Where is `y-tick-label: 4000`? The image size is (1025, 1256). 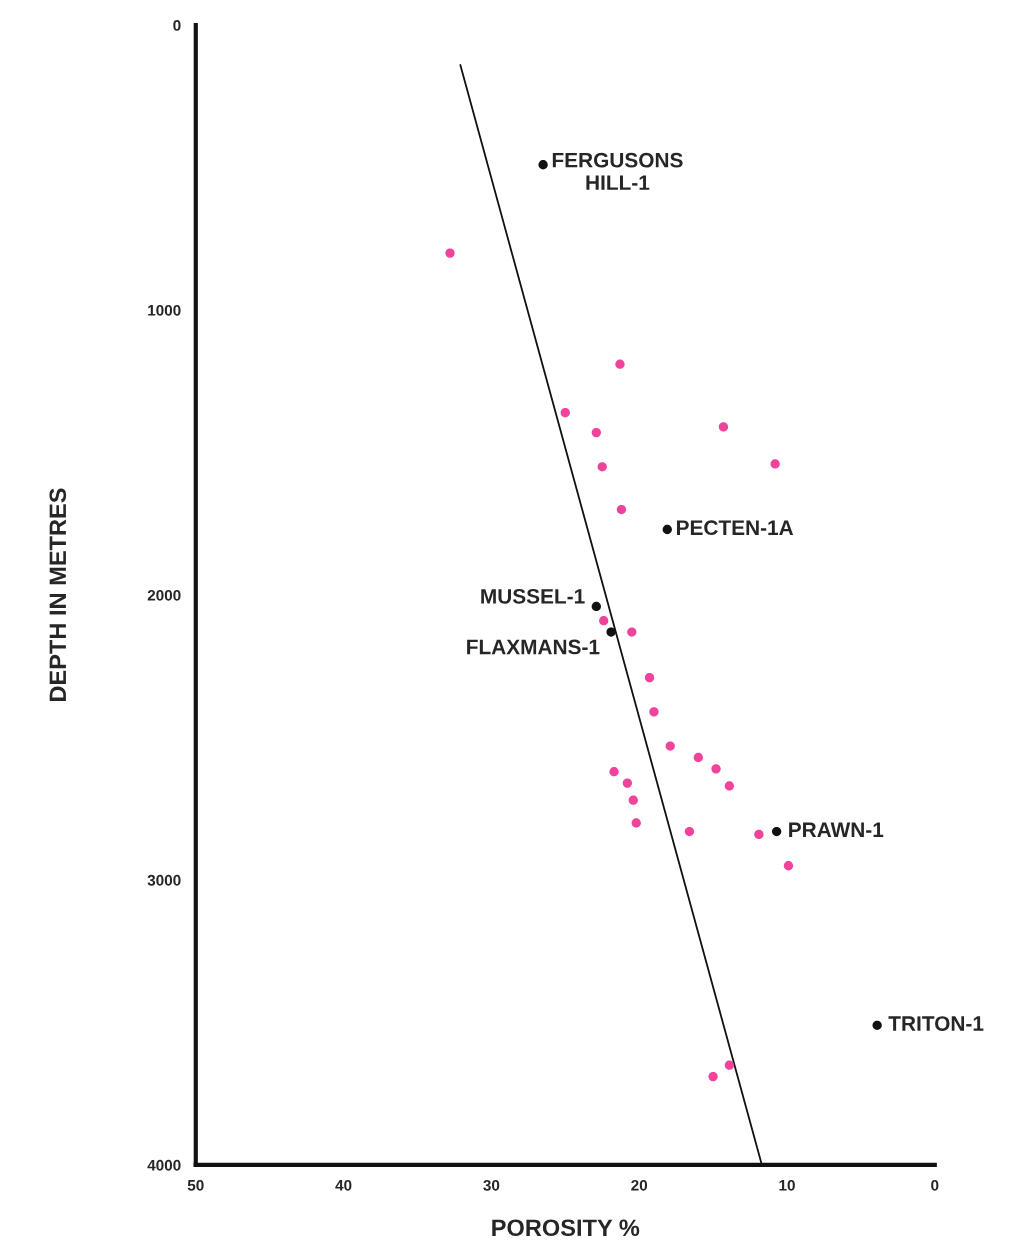 y-tick-label: 4000 is located at coordinates (164, 1165).